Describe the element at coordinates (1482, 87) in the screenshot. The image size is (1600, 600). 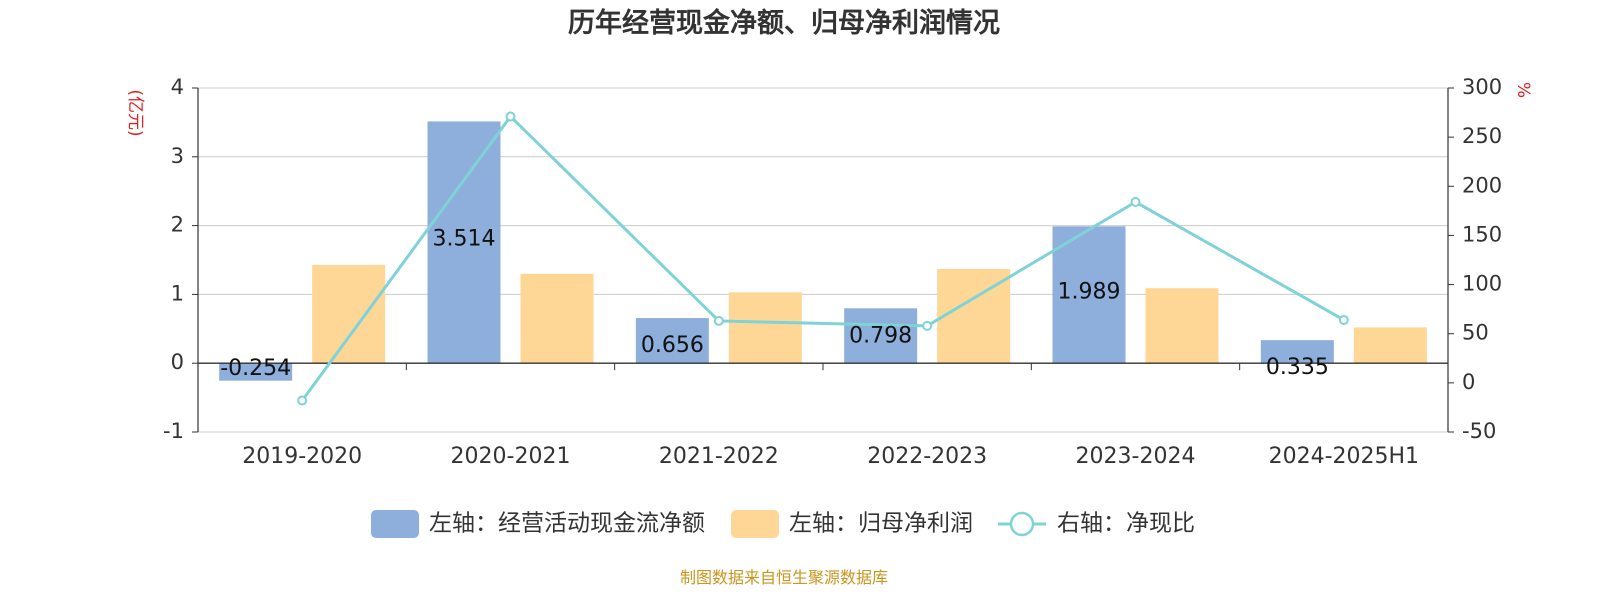
I see `right-tick-label: 300` at that location.